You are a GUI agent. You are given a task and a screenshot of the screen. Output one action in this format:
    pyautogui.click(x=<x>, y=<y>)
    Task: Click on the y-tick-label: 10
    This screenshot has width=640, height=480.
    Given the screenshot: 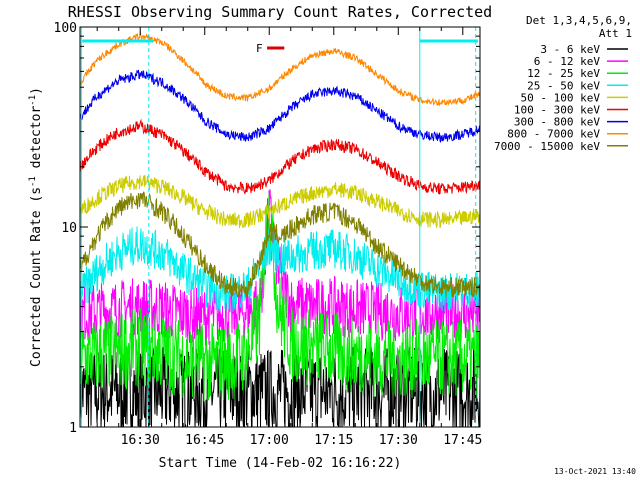 What is the action you would take?
    pyautogui.click(x=69, y=228)
    